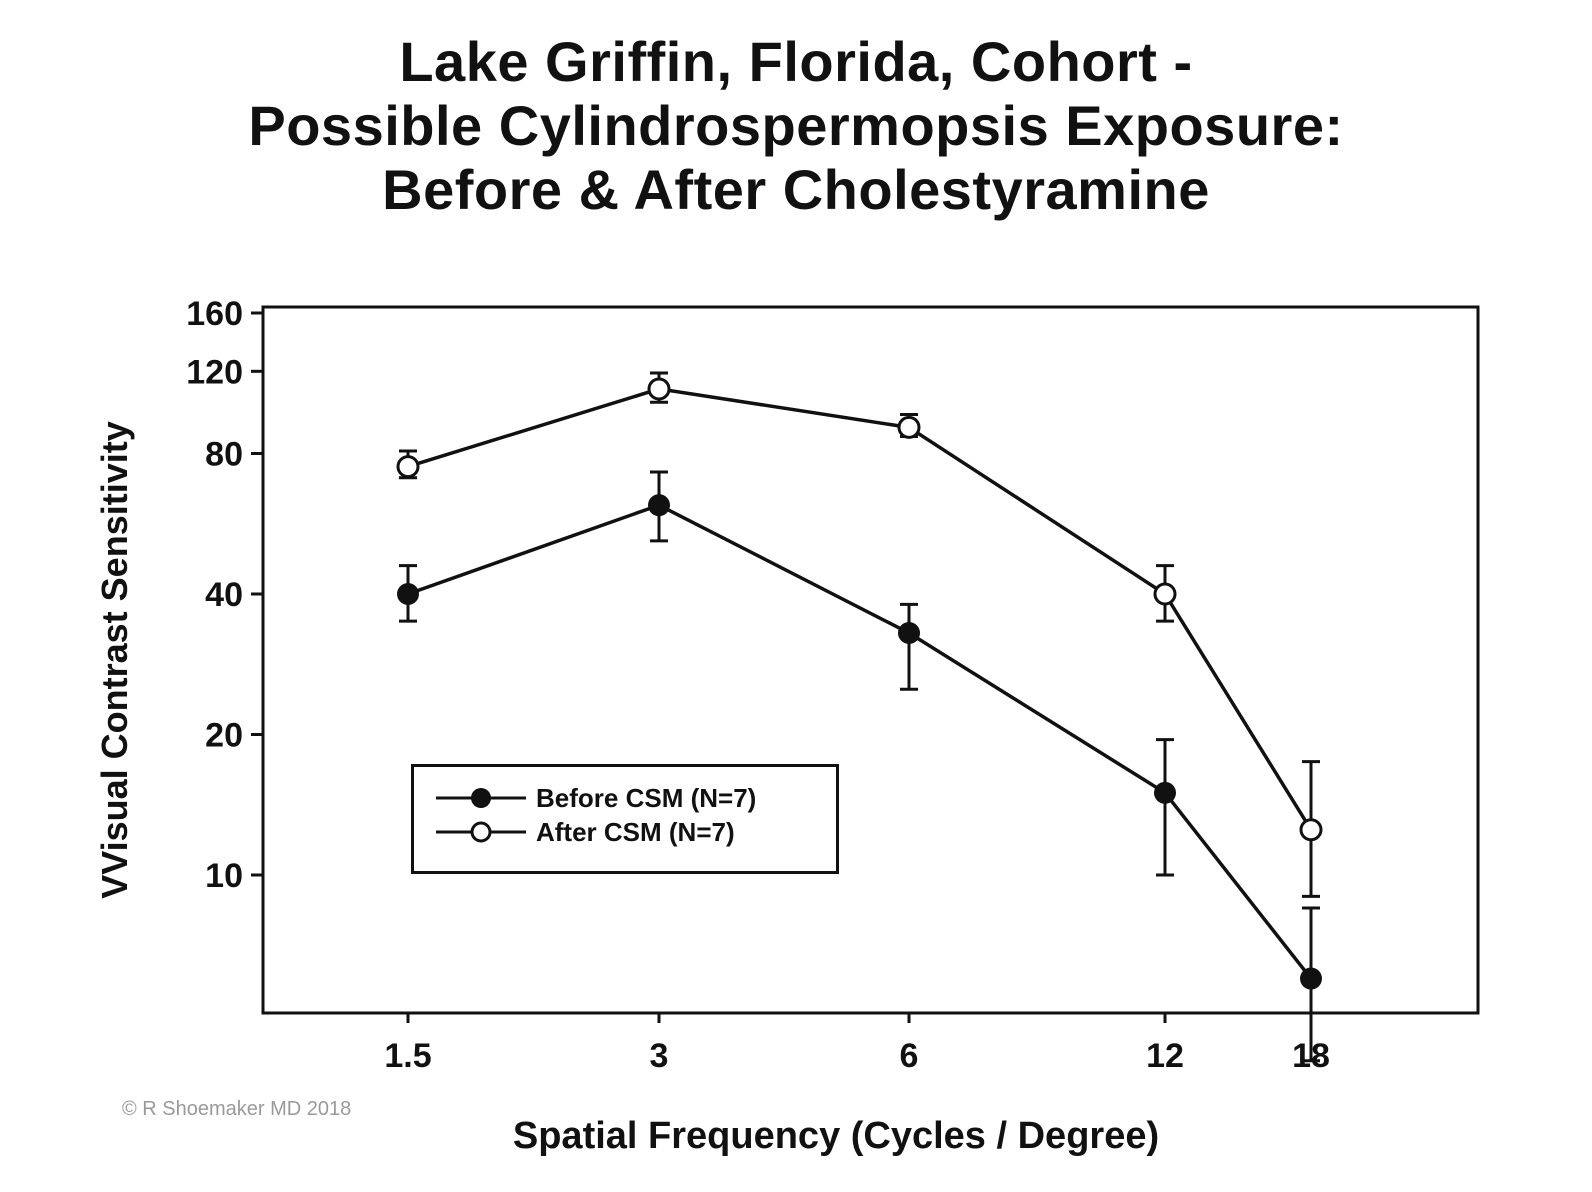 The height and width of the screenshot is (1192, 1592). I want to click on x-tick-label: 6, so click(909, 1056).